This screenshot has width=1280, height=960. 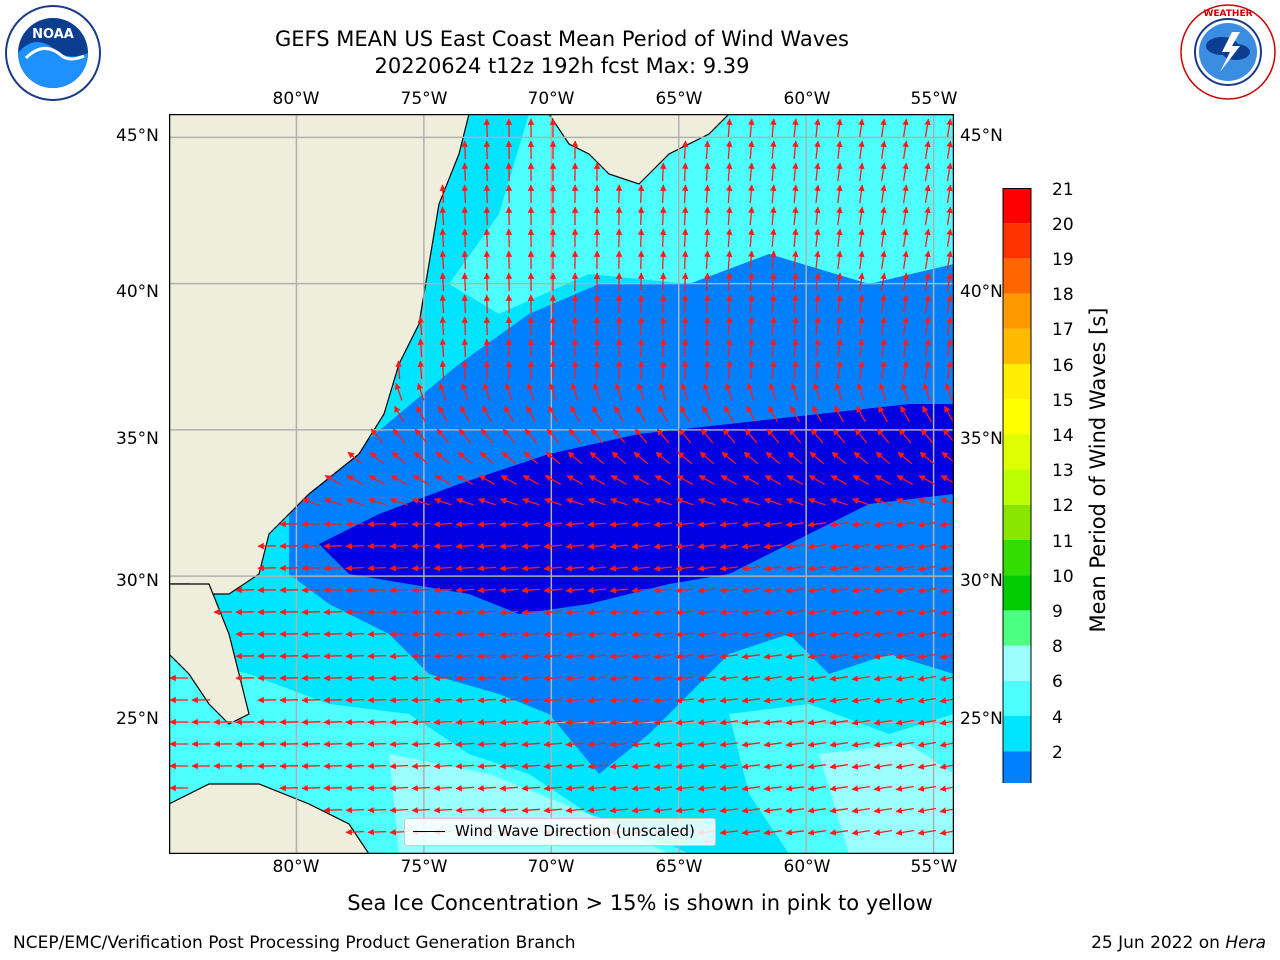 What do you see at coordinates (1057, 612) in the screenshot?
I see `colorbar-tick-9: 9` at bounding box center [1057, 612].